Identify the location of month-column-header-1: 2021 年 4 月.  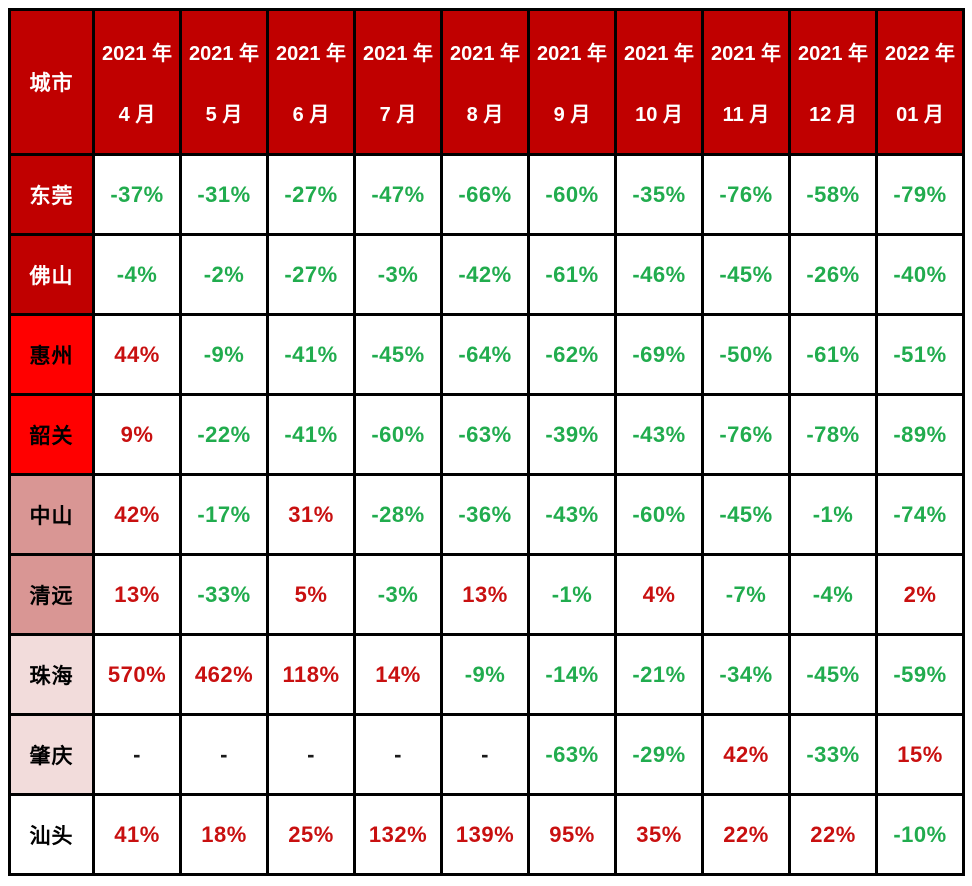
(137, 82).